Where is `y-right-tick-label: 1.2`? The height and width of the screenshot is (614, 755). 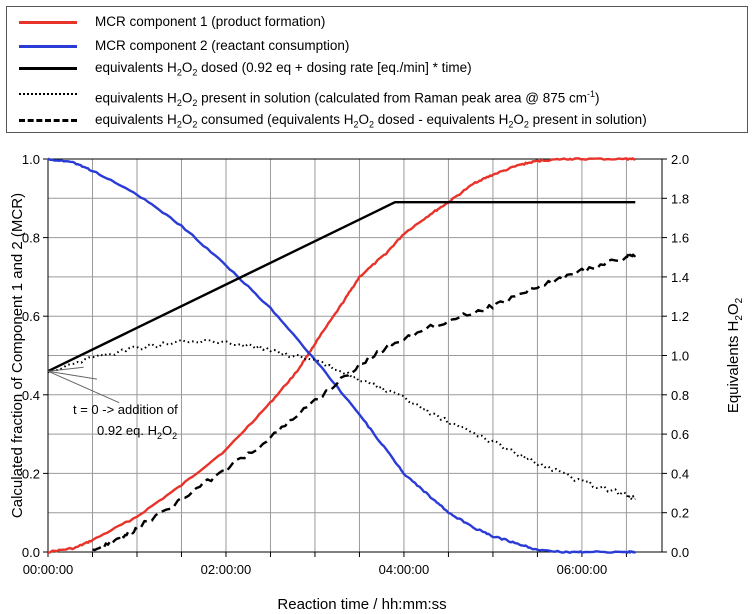
y-right-tick-label: 1.2 is located at coordinates (680, 316).